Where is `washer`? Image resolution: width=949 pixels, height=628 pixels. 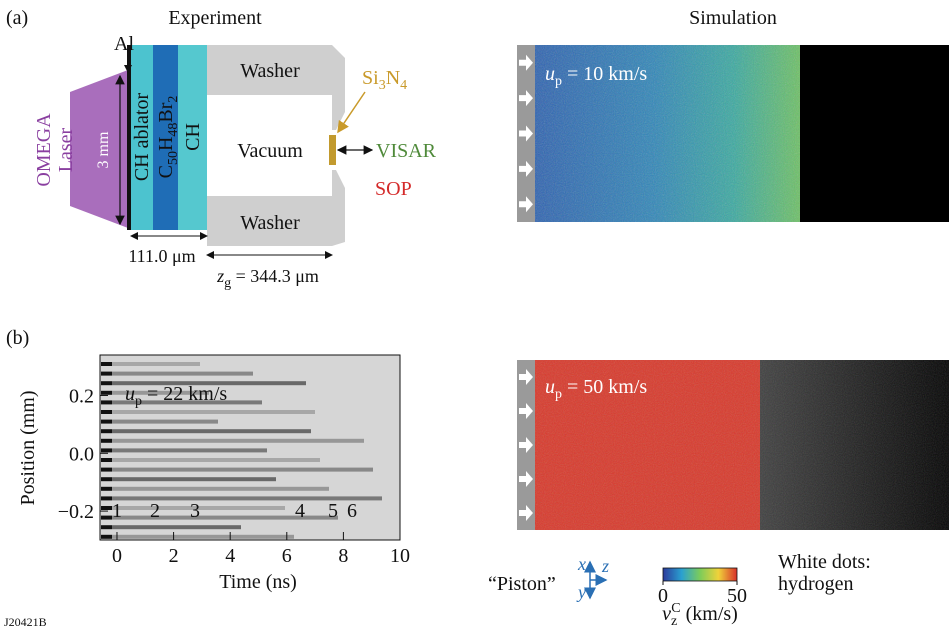
washer is located at coordinates (269, 221).